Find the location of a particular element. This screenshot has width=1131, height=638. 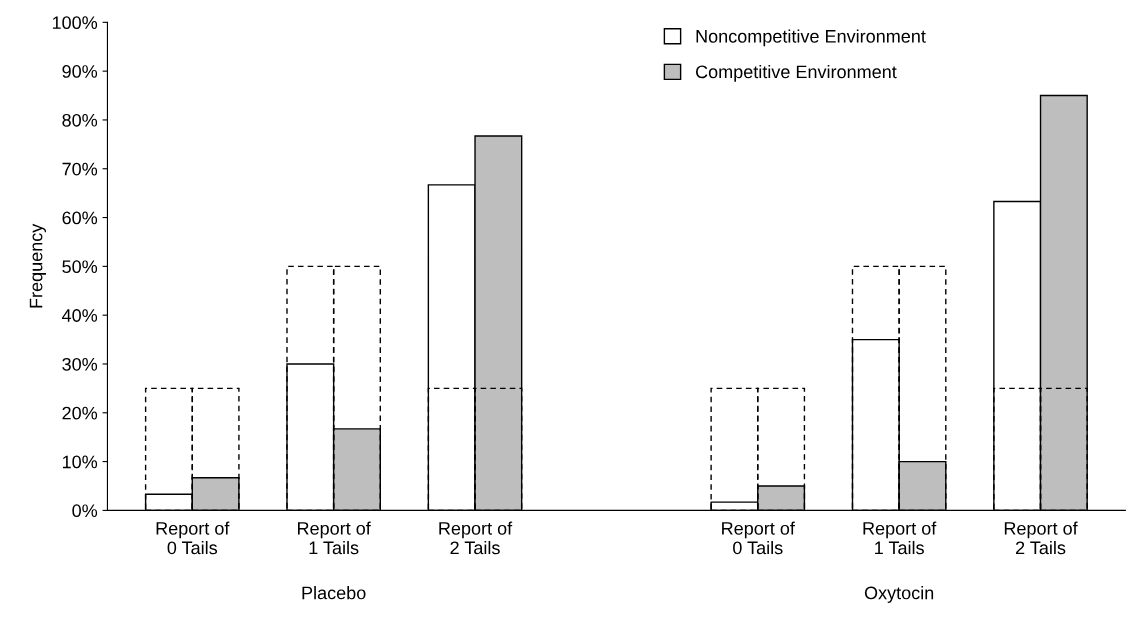

y-tick-label: 50% is located at coordinates (80, 267).